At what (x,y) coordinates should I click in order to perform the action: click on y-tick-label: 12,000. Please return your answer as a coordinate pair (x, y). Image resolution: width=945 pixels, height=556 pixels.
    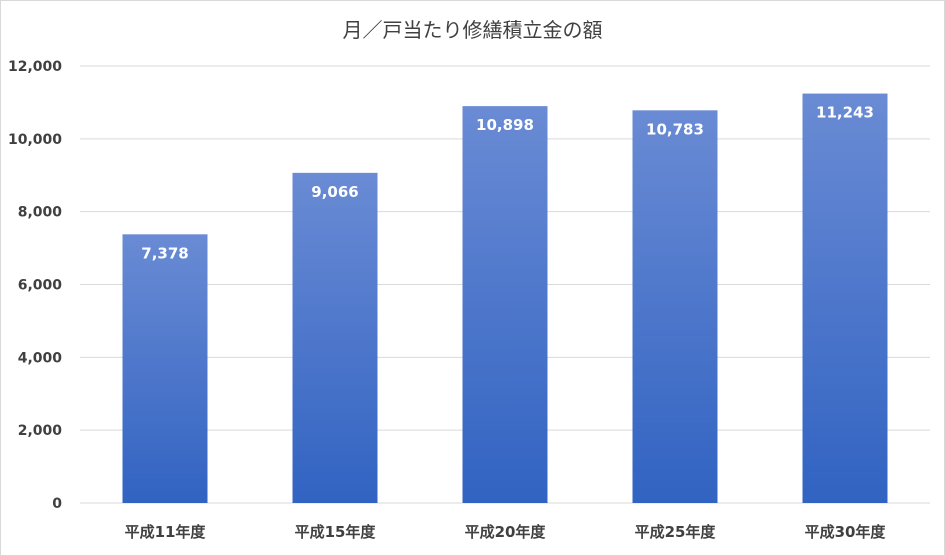
    Looking at the image, I should click on (35, 67).